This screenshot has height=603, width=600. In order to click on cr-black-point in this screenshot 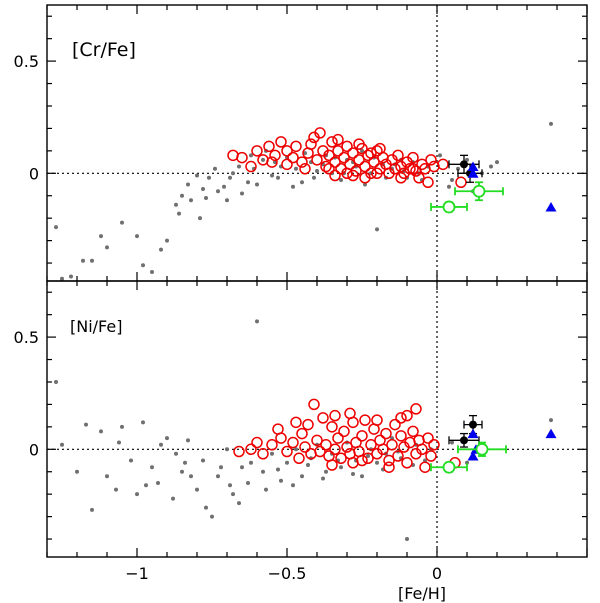, I will do `click(464, 164)`.